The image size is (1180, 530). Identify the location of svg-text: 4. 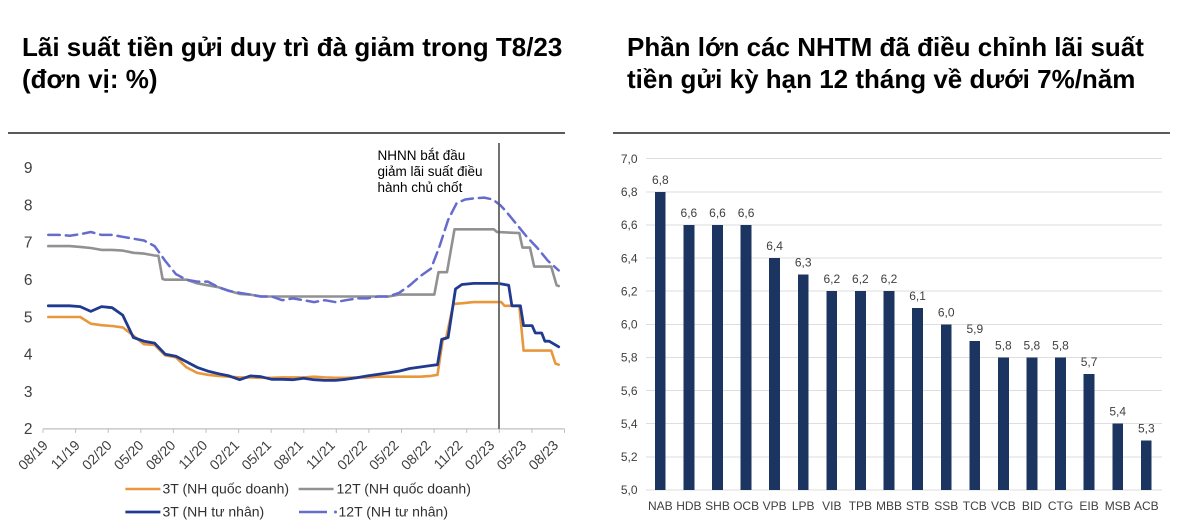
(28, 355).